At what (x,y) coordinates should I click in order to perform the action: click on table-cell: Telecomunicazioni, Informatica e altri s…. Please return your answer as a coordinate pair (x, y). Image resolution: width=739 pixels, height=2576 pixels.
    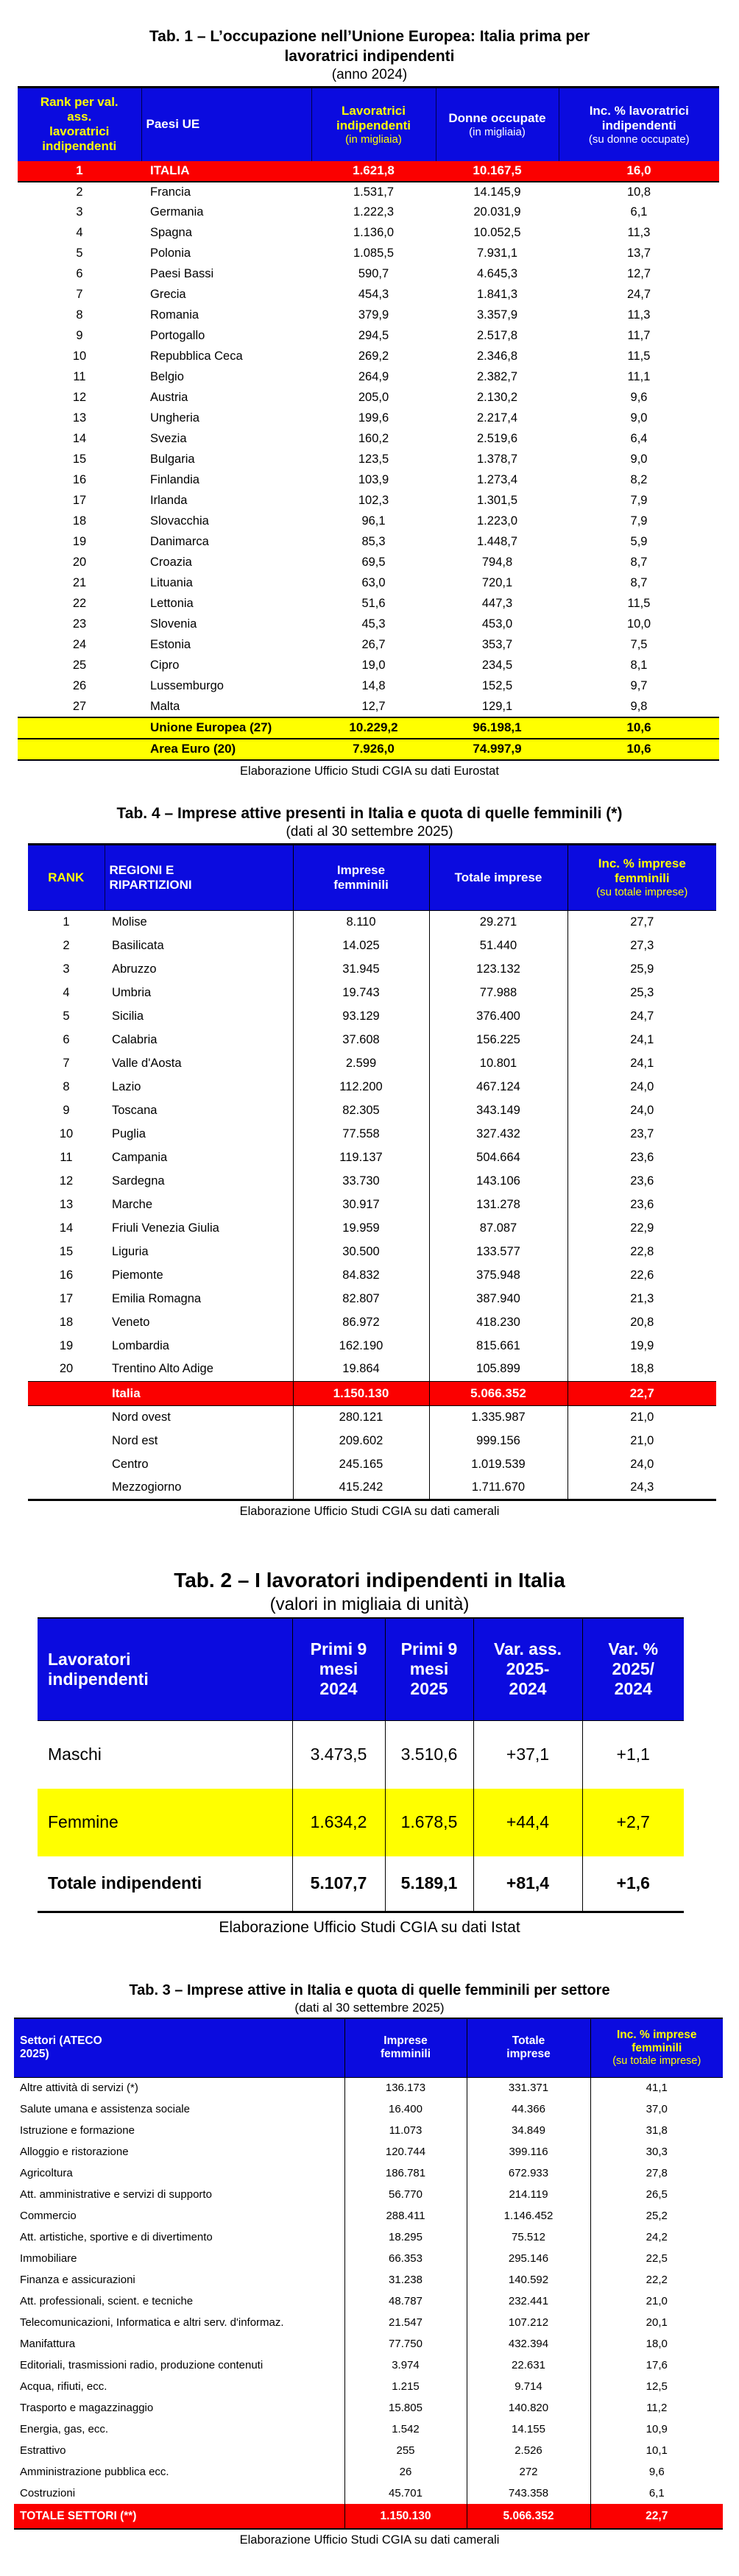
    Looking at the image, I should click on (152, 2322).